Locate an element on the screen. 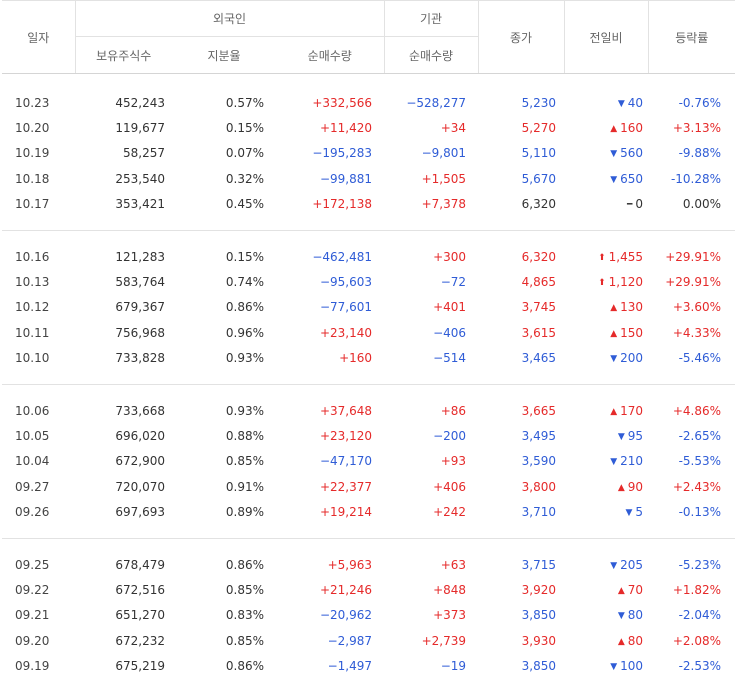 This screenshot has height=679, width=737. rate-cell: -10.28% is located at coordinates (696, 178).